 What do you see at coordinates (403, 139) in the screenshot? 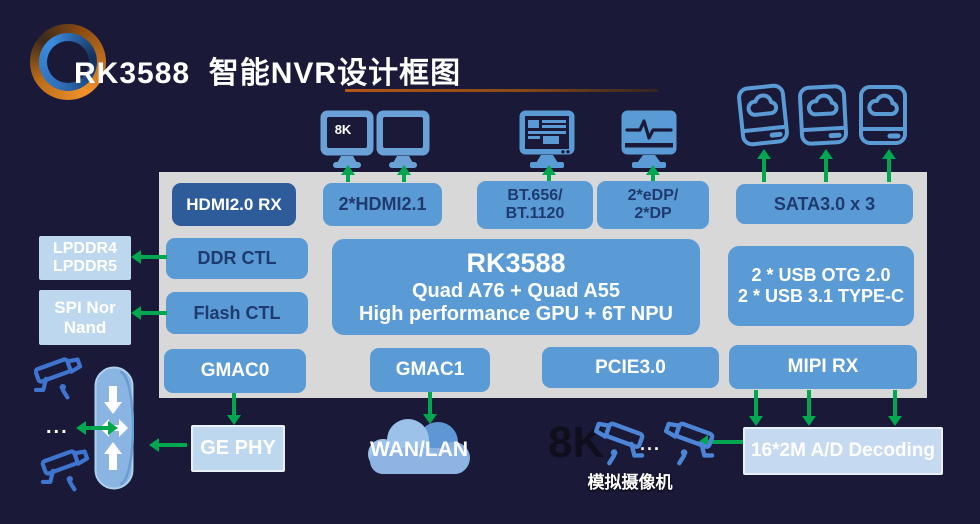
I see `monitor-icon` at bounding box center [403, 139].